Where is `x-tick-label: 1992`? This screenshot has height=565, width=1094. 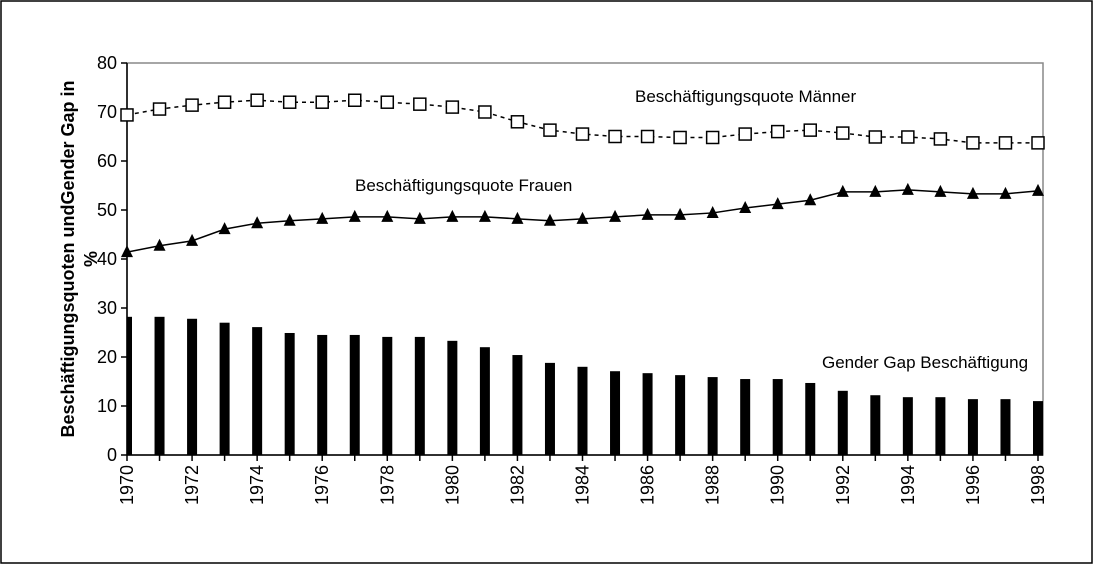 x-tick-label: 1992 is located at coordinates (843, 485).